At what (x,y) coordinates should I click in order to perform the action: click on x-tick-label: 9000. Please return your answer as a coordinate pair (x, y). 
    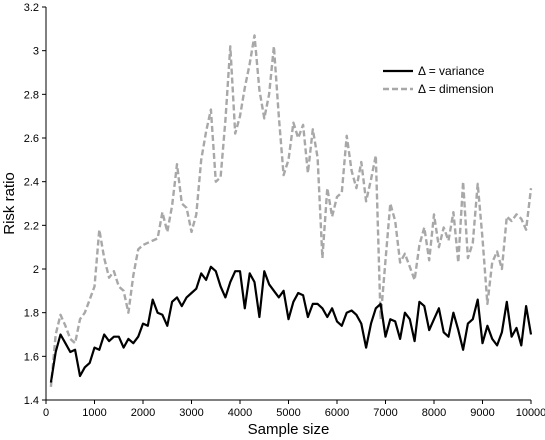
    Looking at the image, I should click on (482, 413).